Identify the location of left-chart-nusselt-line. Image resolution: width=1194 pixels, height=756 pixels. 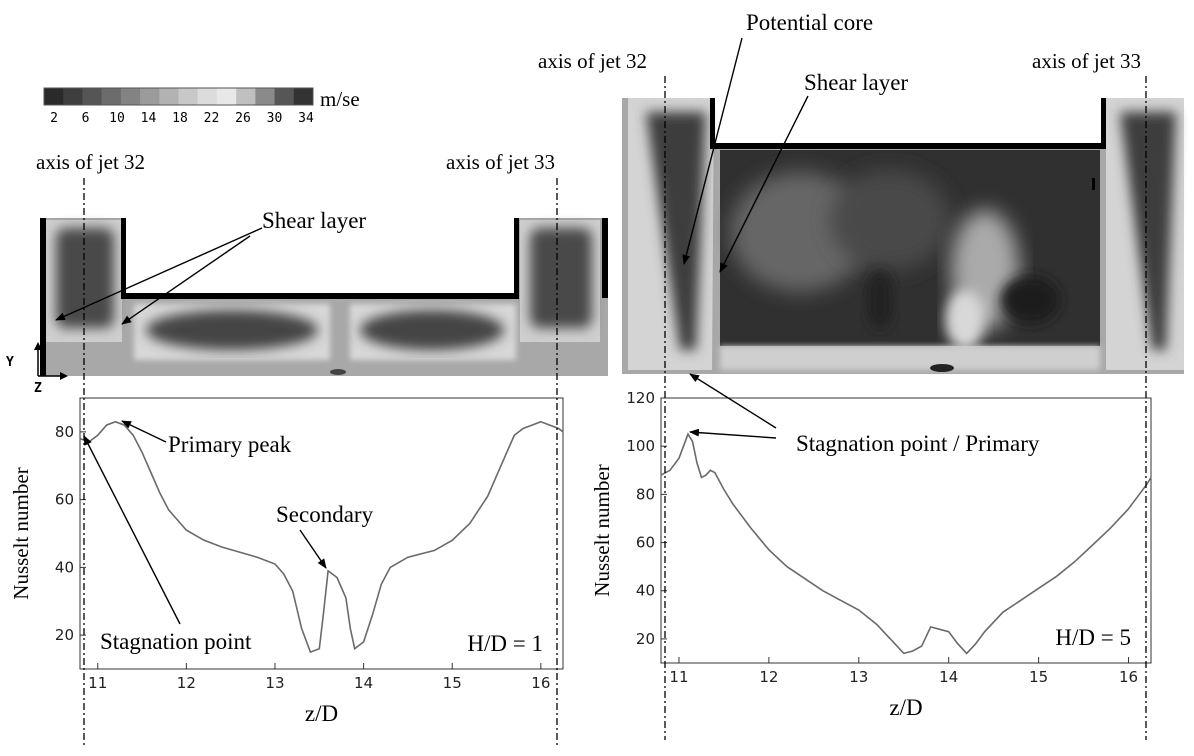
(321, 537).